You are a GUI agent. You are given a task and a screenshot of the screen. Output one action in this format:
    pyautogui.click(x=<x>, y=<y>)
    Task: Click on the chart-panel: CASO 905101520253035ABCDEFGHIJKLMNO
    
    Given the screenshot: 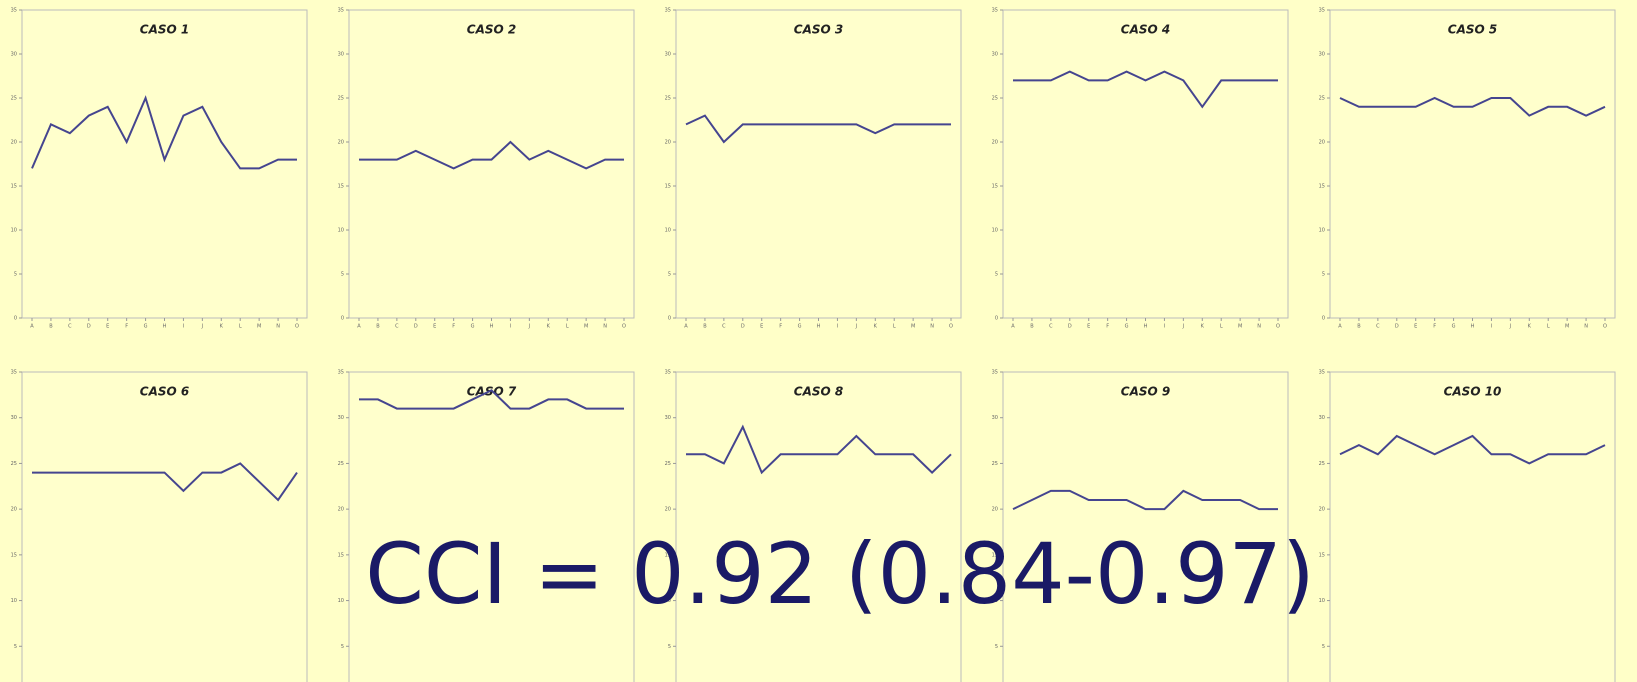 What is the action you would take?
    pyautogui.click(x=1140, y=526)
    